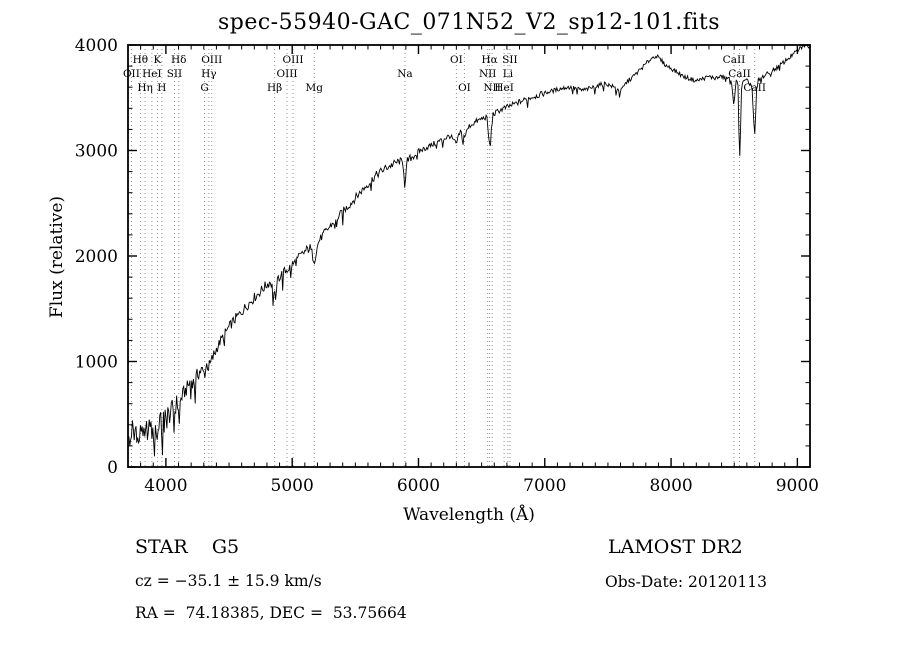  Describe the element at coordinates (418, 486) in the screenshot. I see `svg-text: 6000` at that location.